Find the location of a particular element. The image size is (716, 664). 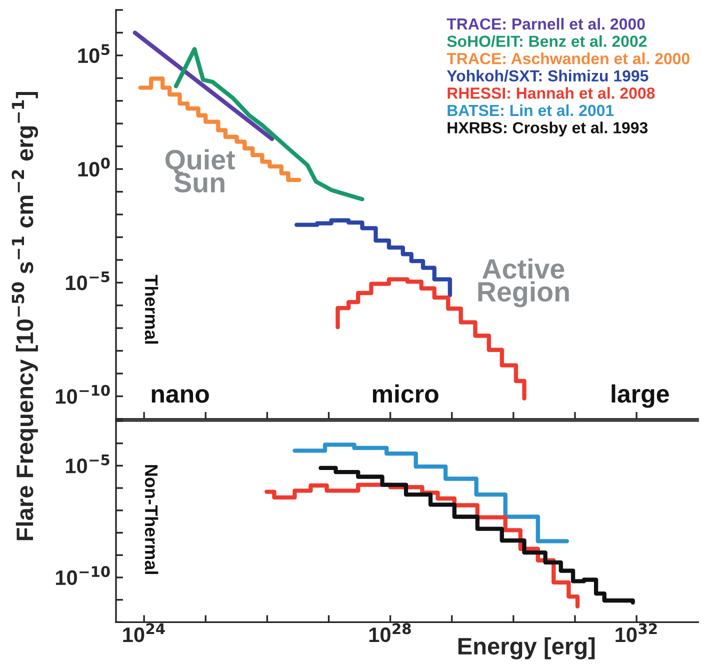

x-axis-title: Energy [erg] is located at coordinates (526, 648).